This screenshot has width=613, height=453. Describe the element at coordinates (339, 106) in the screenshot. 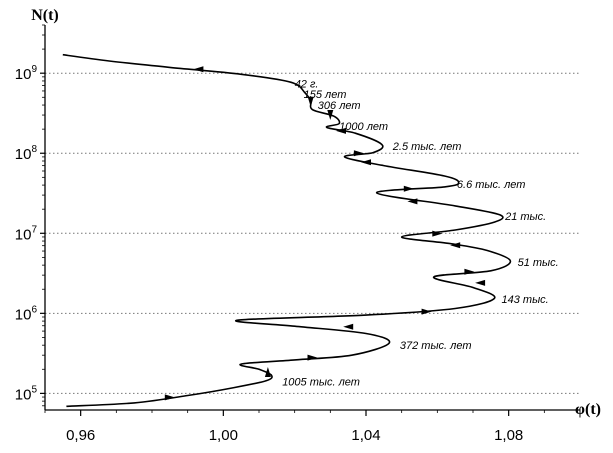

I see `annotation-label: 306 лет` at that location.